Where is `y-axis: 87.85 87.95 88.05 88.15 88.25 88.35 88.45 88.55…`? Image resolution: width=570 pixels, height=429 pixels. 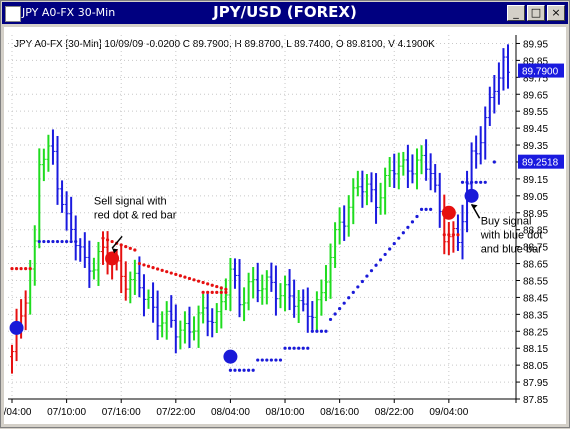 y-axis: 87.85 87.95 88.05 88.15 88.25 88.35 88.45 88.55… is located at coordinates (539, 220).